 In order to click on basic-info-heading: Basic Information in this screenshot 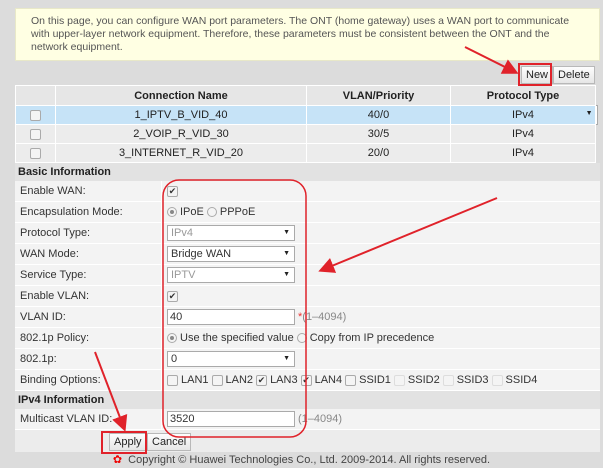, I will do `click(307, 172)`.